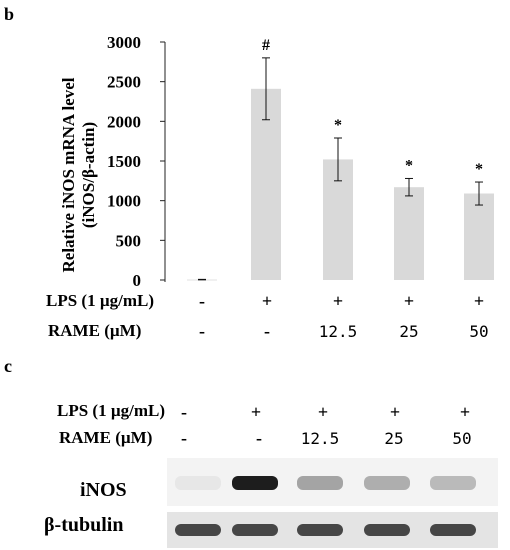  What do you see at coordinates (103, 490) in the screenshot?
I see `inos-blot-label: iNOS` at bounding box center [103, 490].